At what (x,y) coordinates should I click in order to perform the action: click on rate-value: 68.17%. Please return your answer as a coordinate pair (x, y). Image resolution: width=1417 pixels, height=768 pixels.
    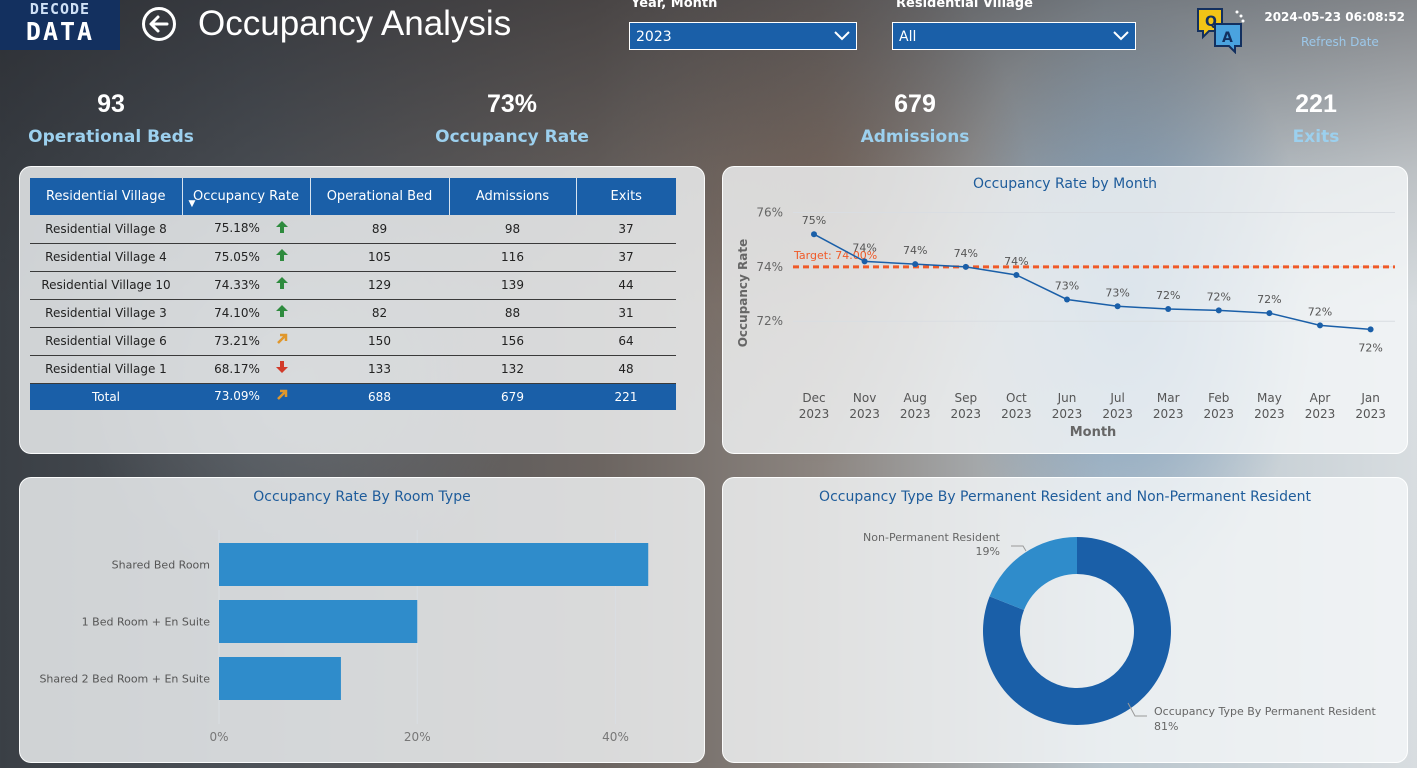
    Looking at the image, I should click on (237, 368).